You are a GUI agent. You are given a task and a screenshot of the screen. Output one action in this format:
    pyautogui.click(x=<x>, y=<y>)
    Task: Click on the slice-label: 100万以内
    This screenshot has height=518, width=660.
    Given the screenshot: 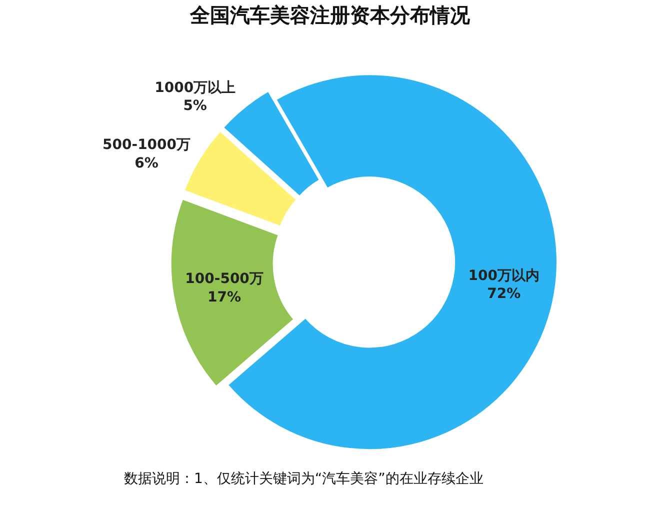 What is the action you would take?
    pyautogui.click(x=504, y=276)
    